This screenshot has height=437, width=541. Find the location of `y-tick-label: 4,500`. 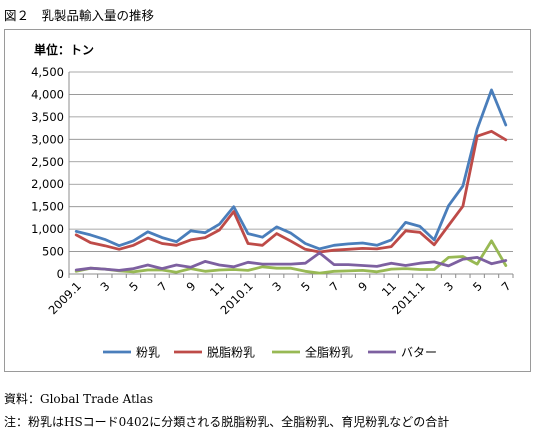

y-tick-label: 4,500 is located at coordinates (47, 72).